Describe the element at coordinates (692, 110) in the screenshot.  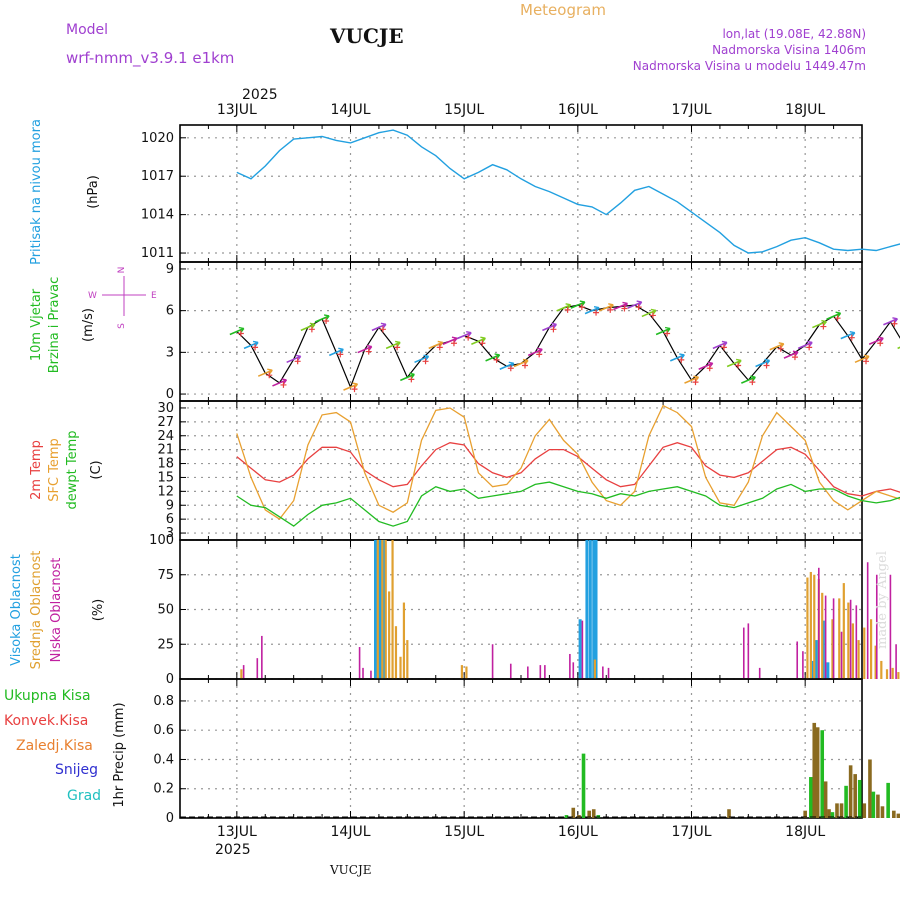
I see `top-day-label: 17JUL` at that location.